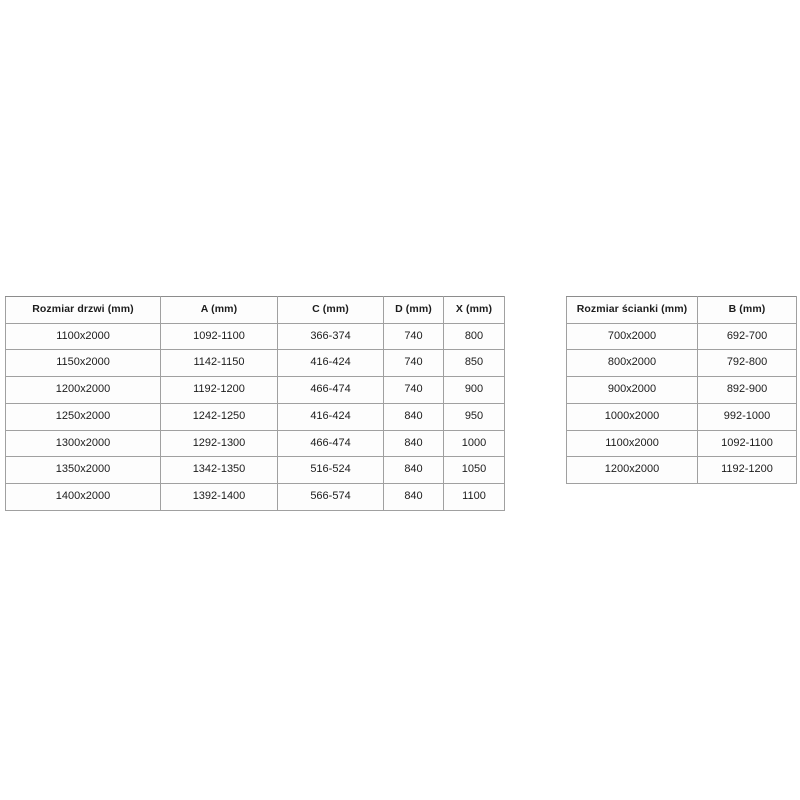 This screenshot has height=800, width=800. I want to click on cell-wall-size: 900x2000, so click(632, 390).